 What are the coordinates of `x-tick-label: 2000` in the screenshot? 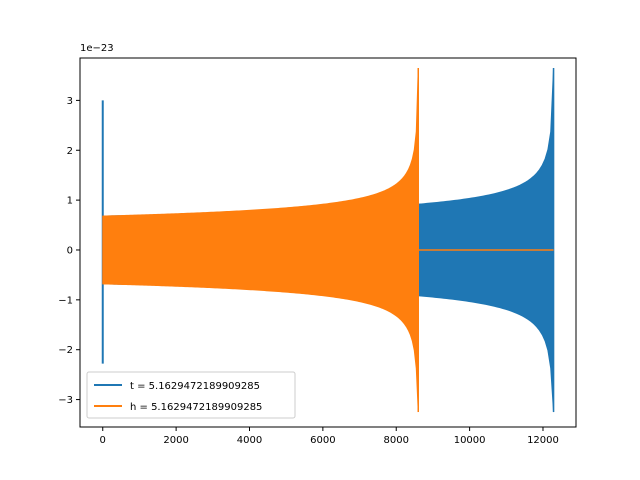 It's located at (175, 440).